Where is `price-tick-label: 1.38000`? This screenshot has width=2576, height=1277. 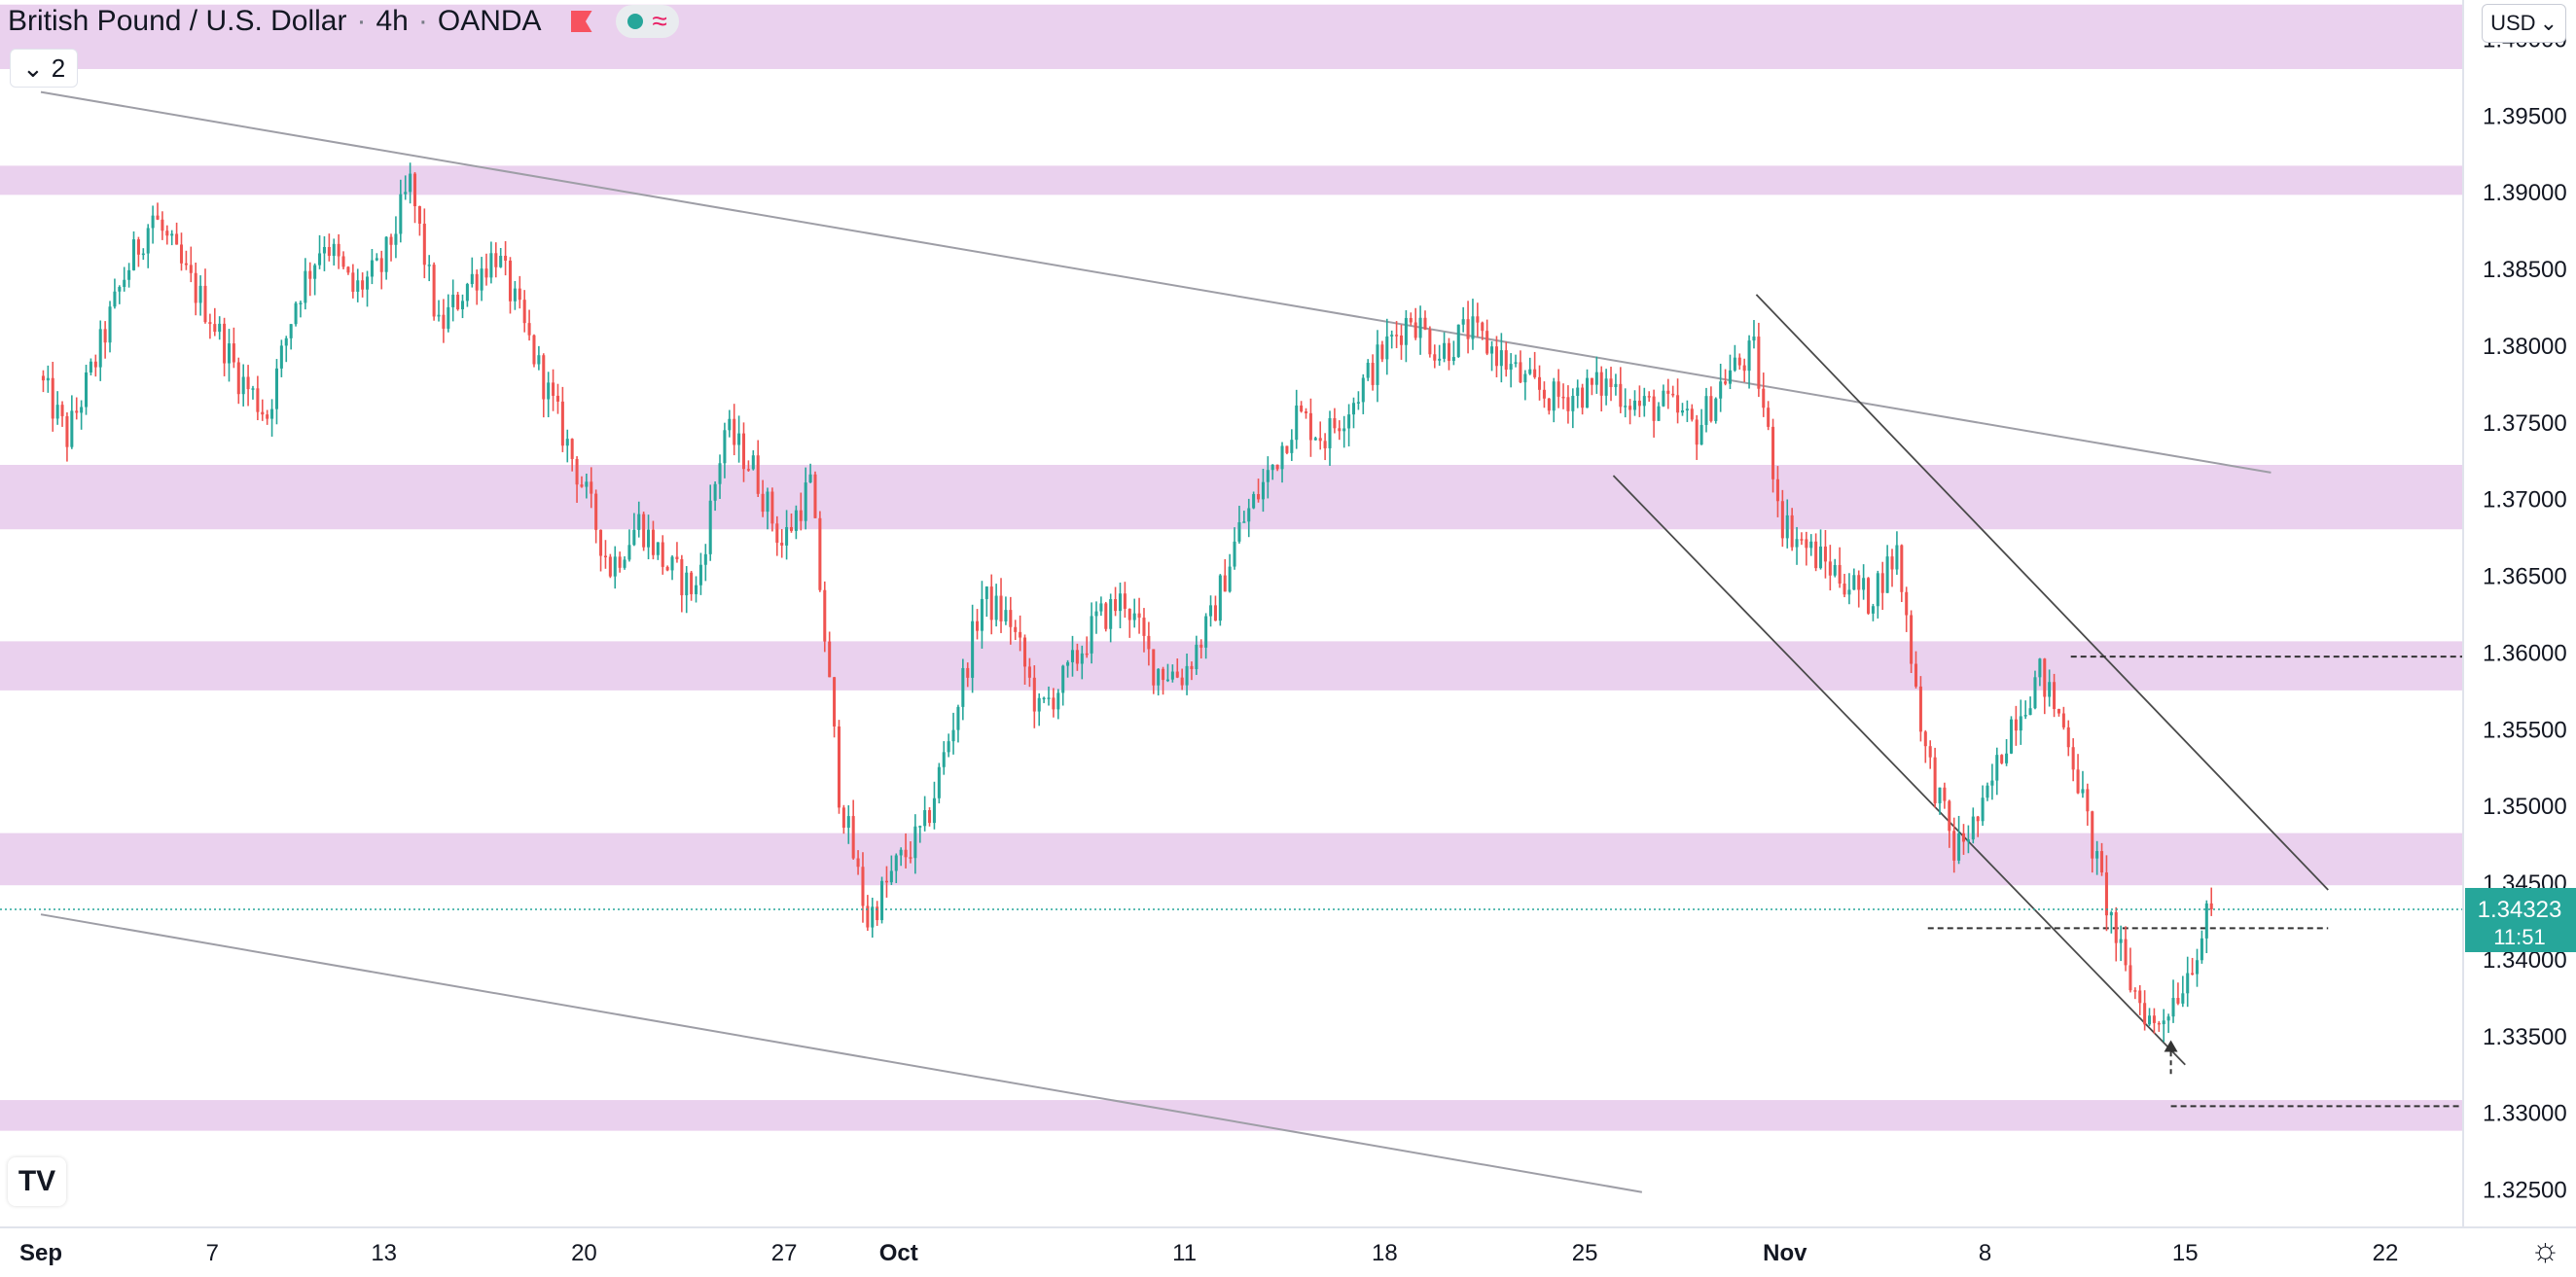 price-tick-label: 1.38000 is located at coordinates (2525, 347).